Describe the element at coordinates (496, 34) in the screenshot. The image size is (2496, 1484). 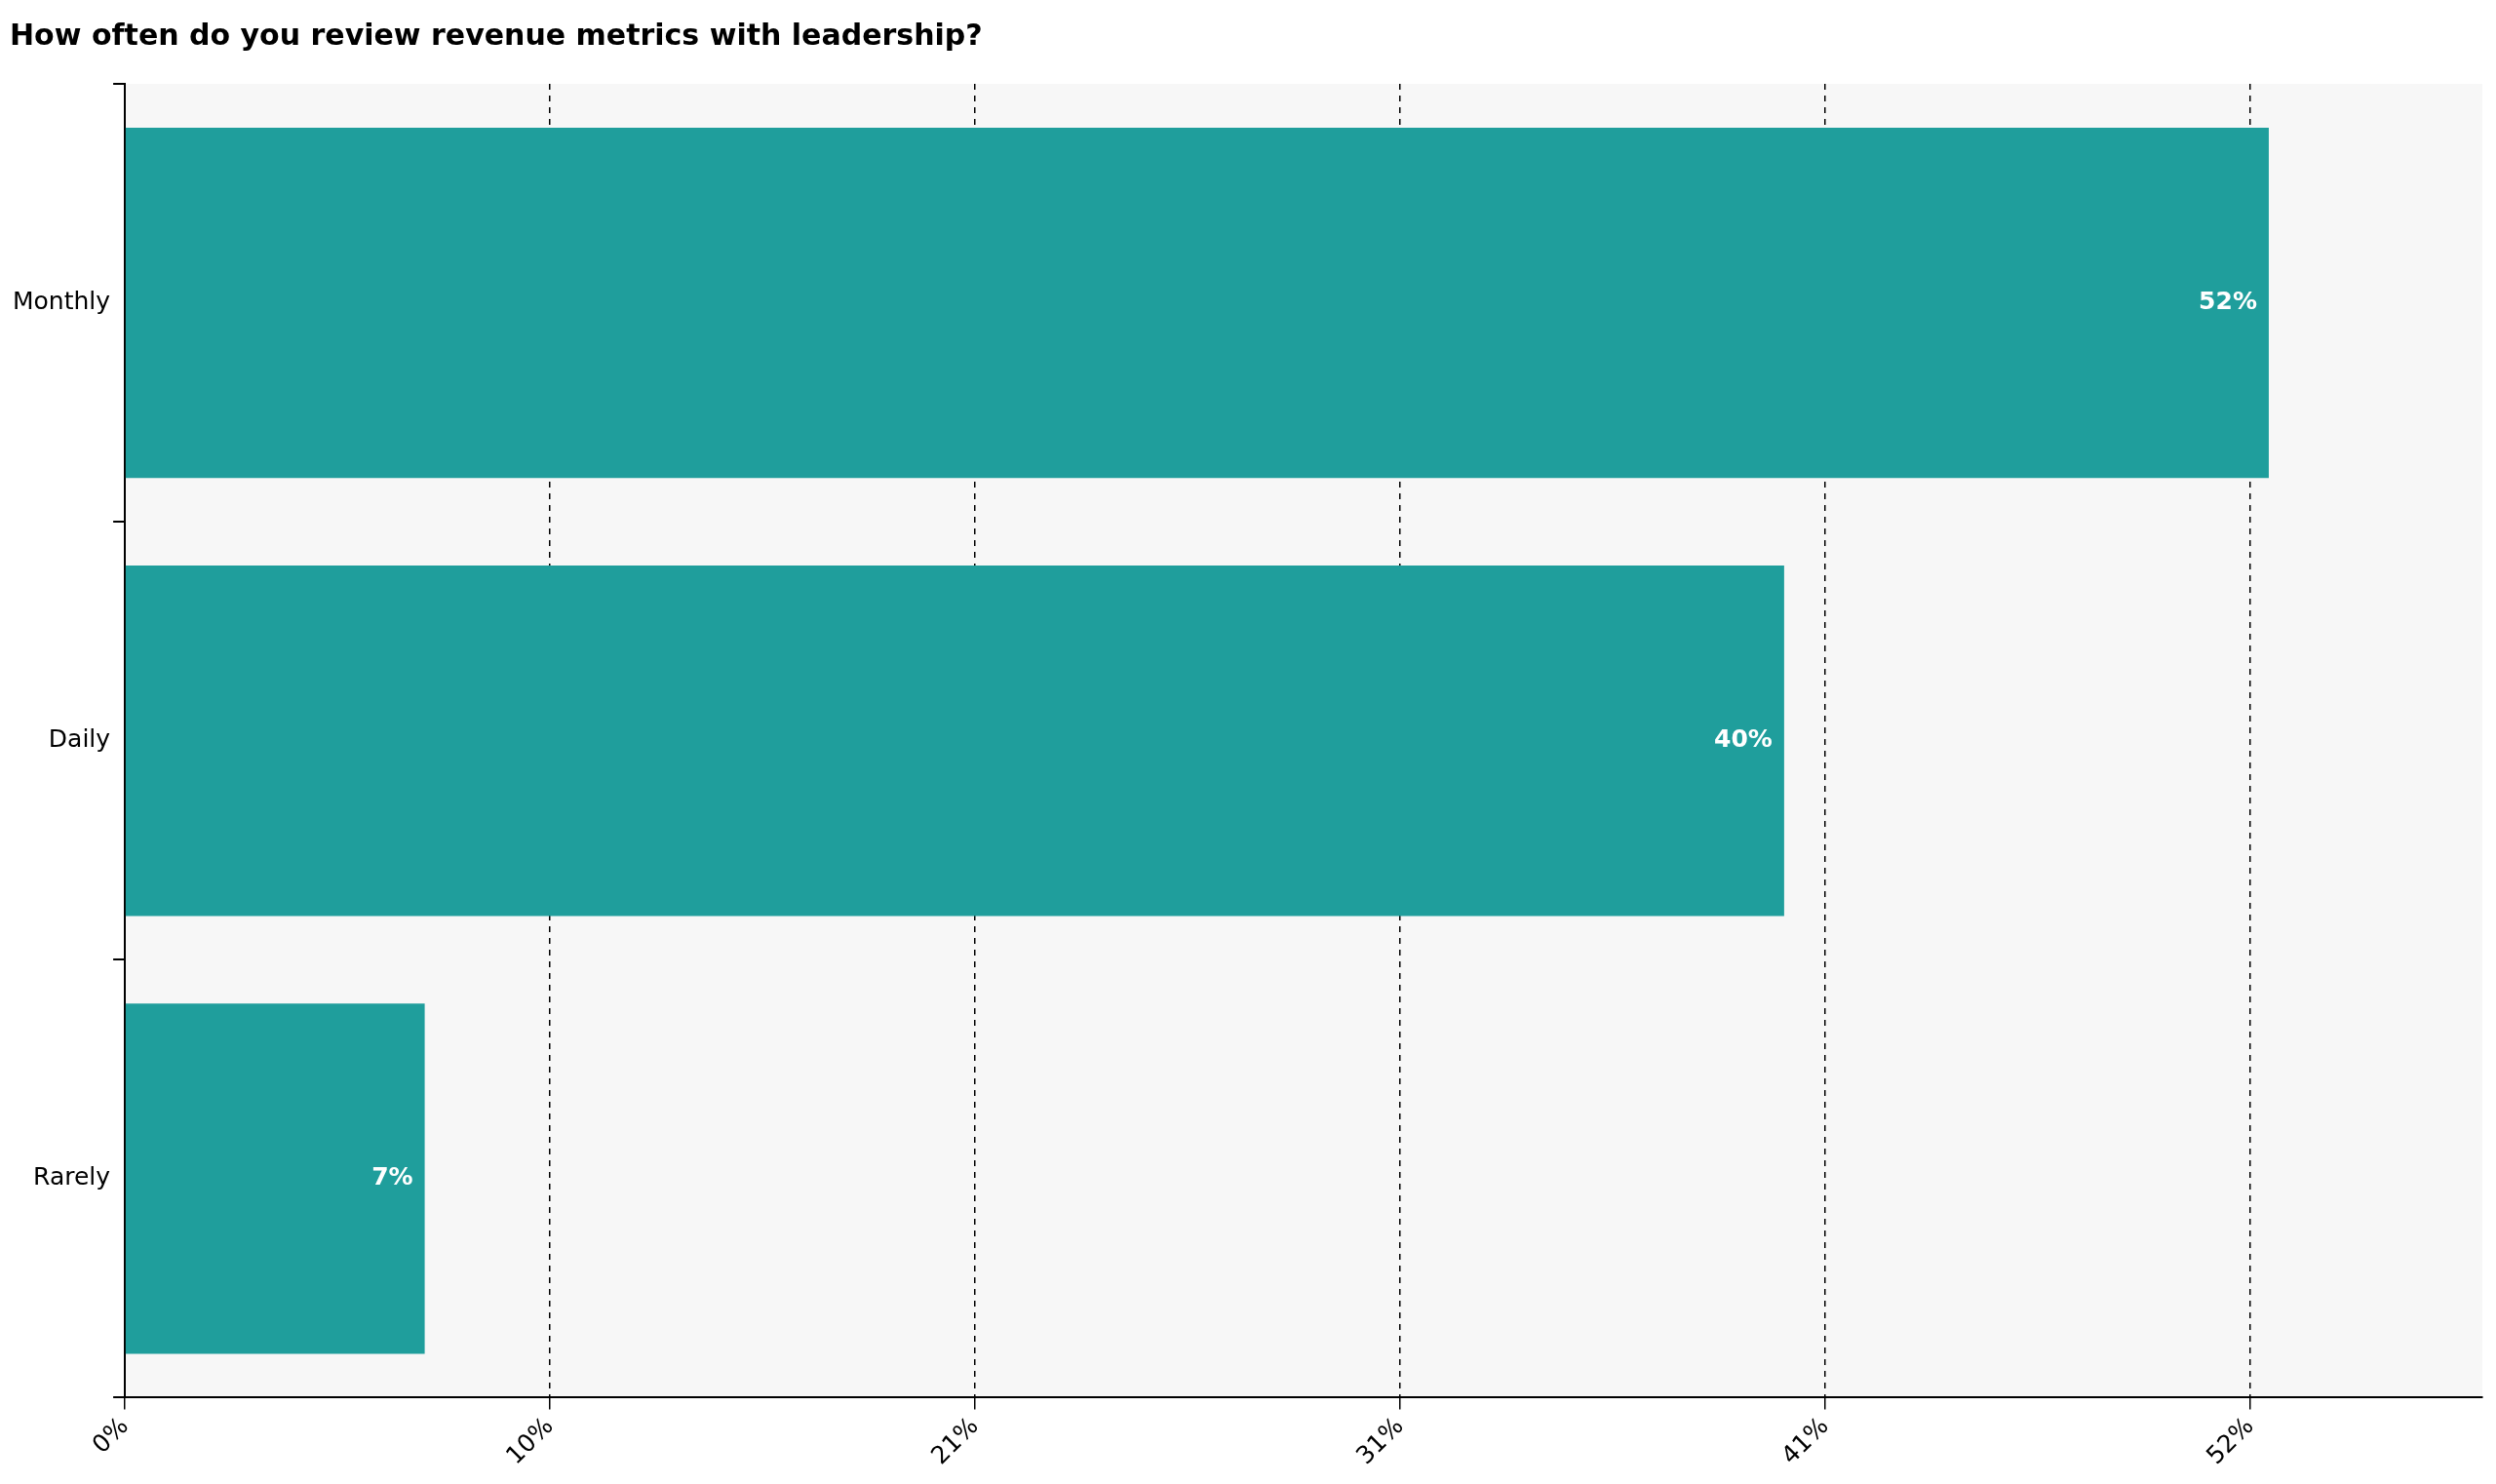
I see `chart-title: How often do you review revenue metrics with leadership?` at that location.